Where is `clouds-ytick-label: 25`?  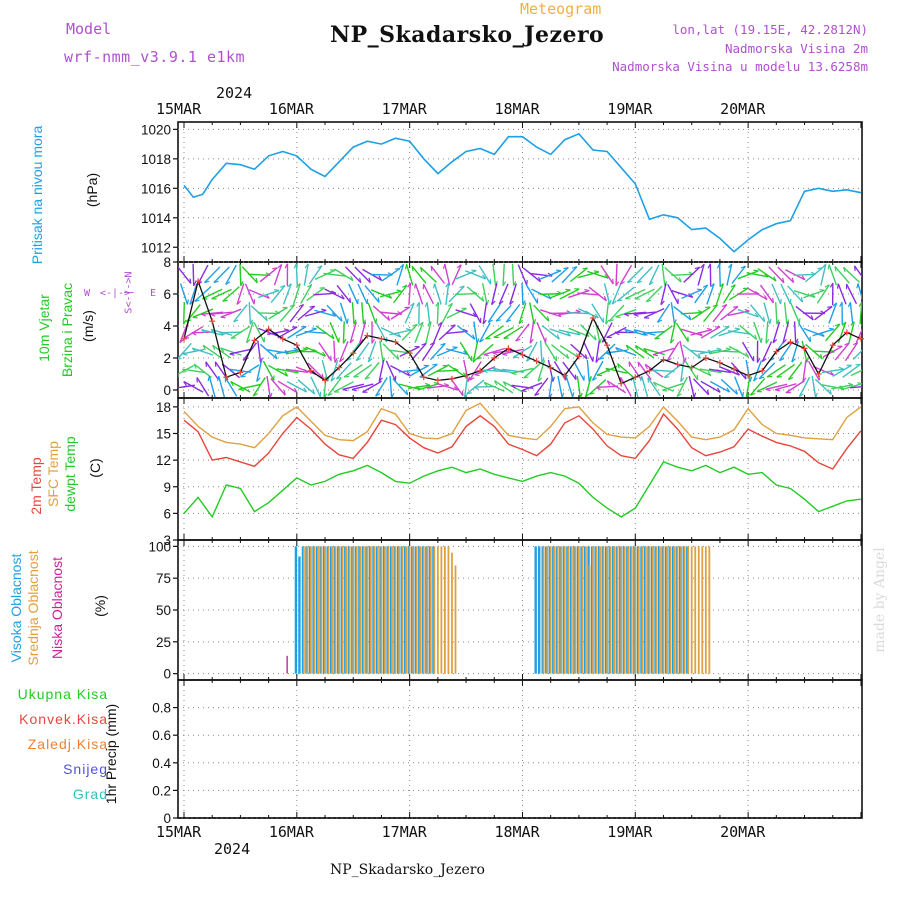 clouds-ytick-label: 25 is located at coordinates (163, 642).